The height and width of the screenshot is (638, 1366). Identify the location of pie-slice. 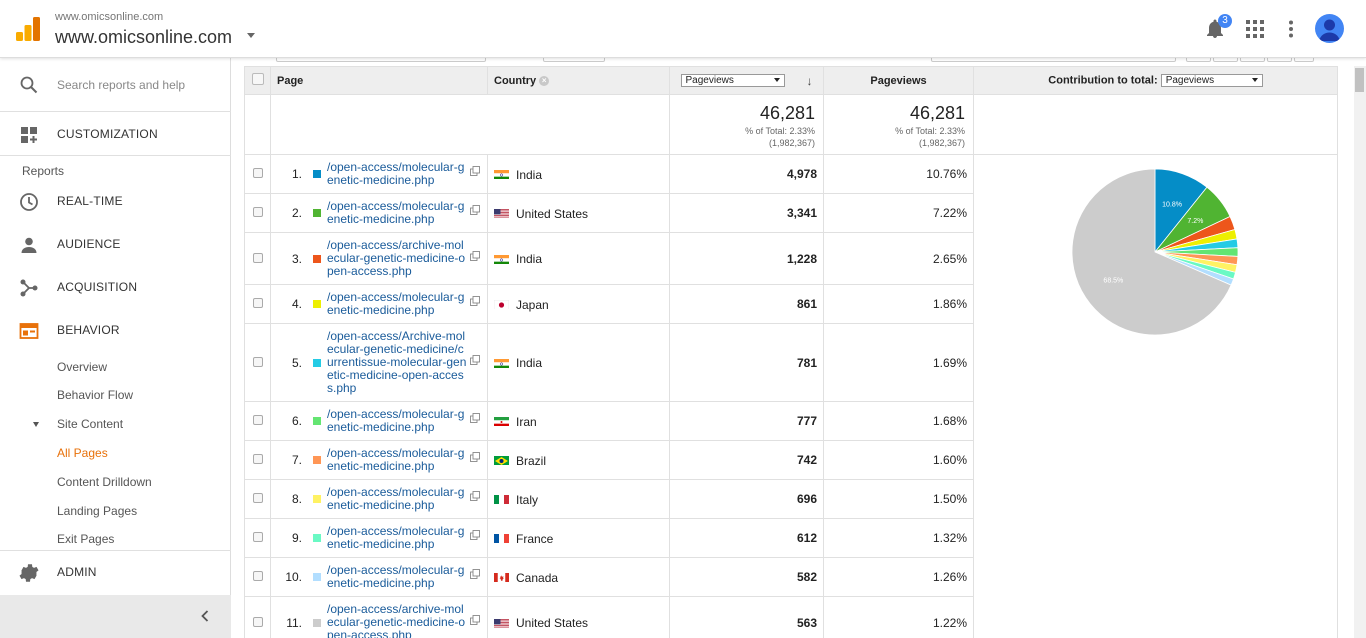
(1151, 252).